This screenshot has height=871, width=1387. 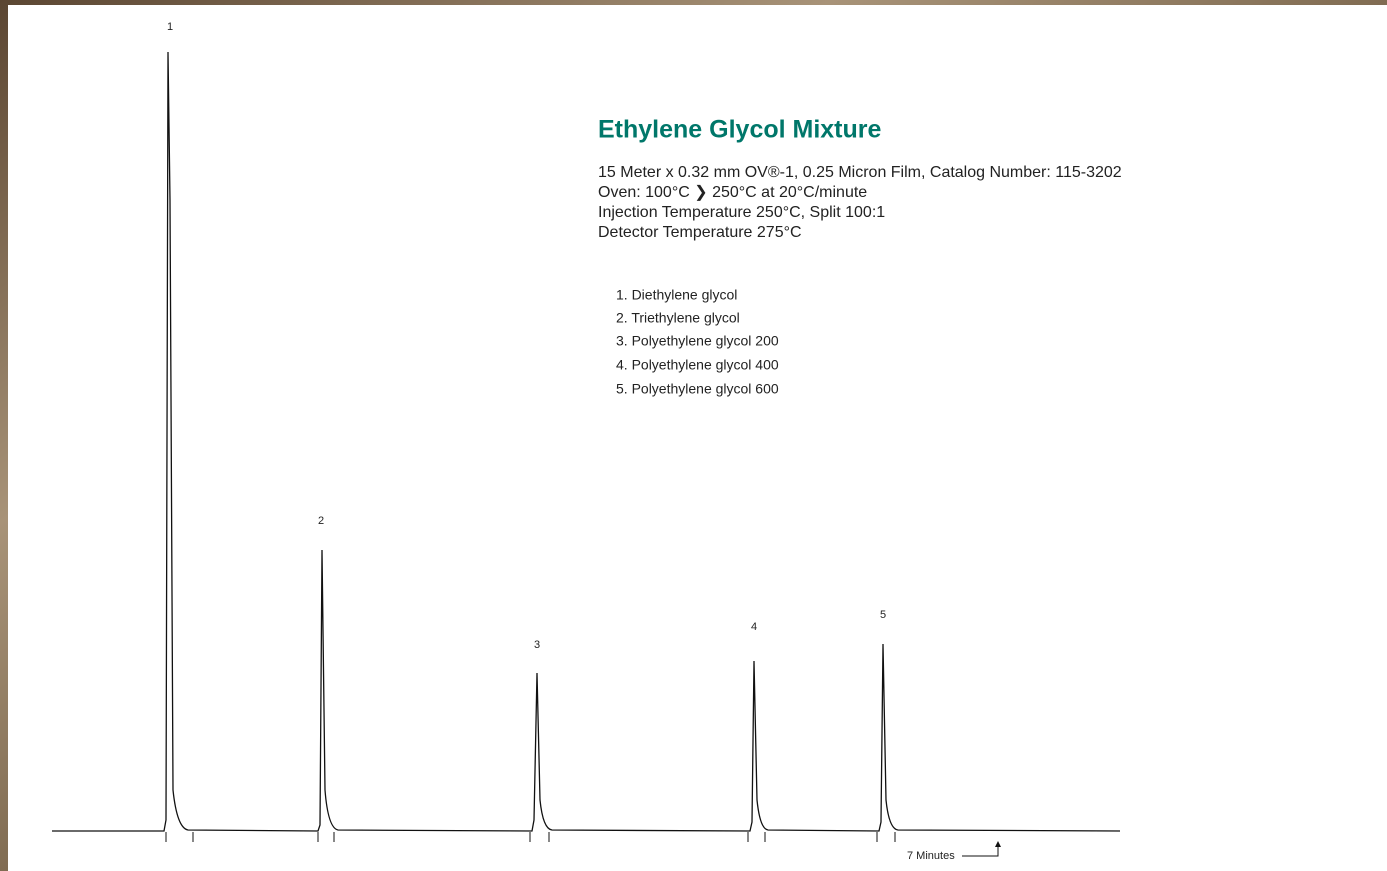 What do you see at coordinates (700, 232) in the screenshot?
I see `condition: Detector Temperature 275°C` at bounding box center [700, 232].